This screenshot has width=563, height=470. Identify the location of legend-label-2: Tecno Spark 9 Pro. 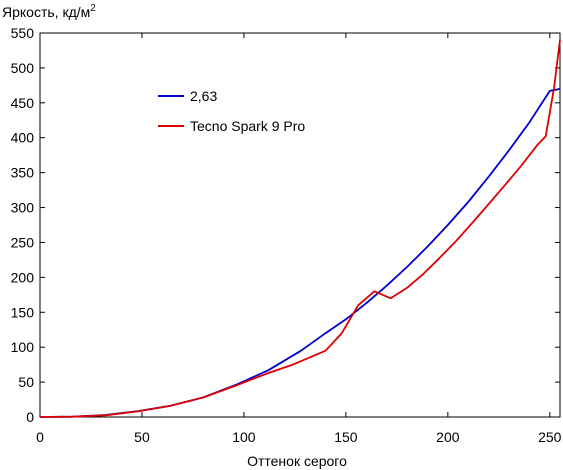
(247, 126).